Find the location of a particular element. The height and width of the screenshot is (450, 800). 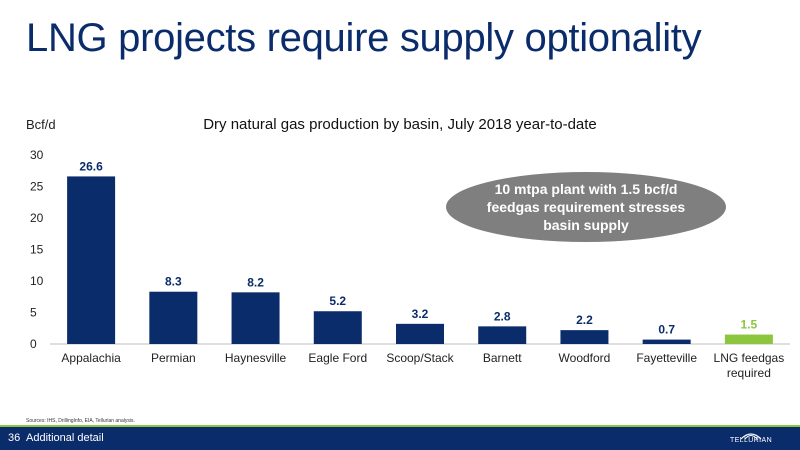

data-label: 8.3 is located at coordinates (173, 282).